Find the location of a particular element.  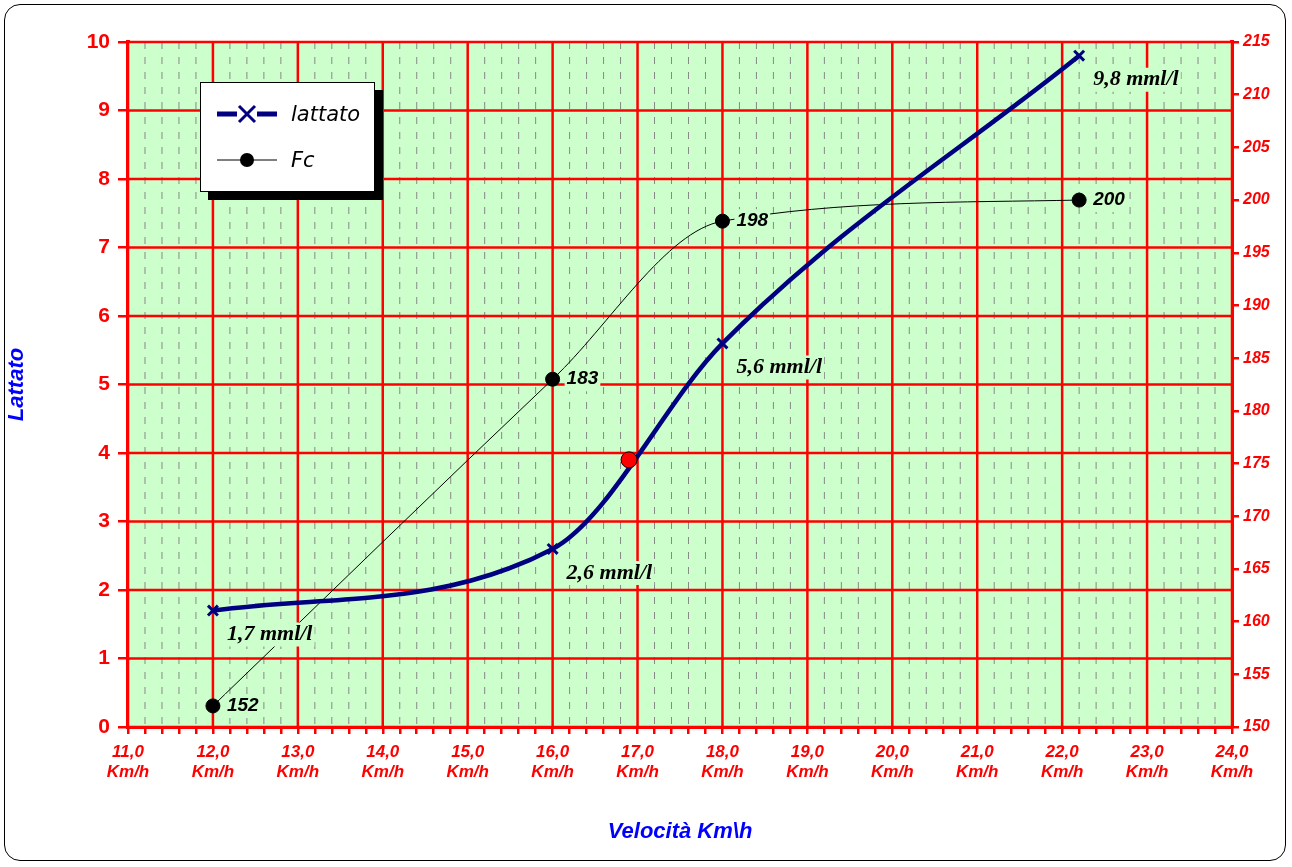

x-tick-label: 22,0 Km/h is located at coordinates (1062, 761).